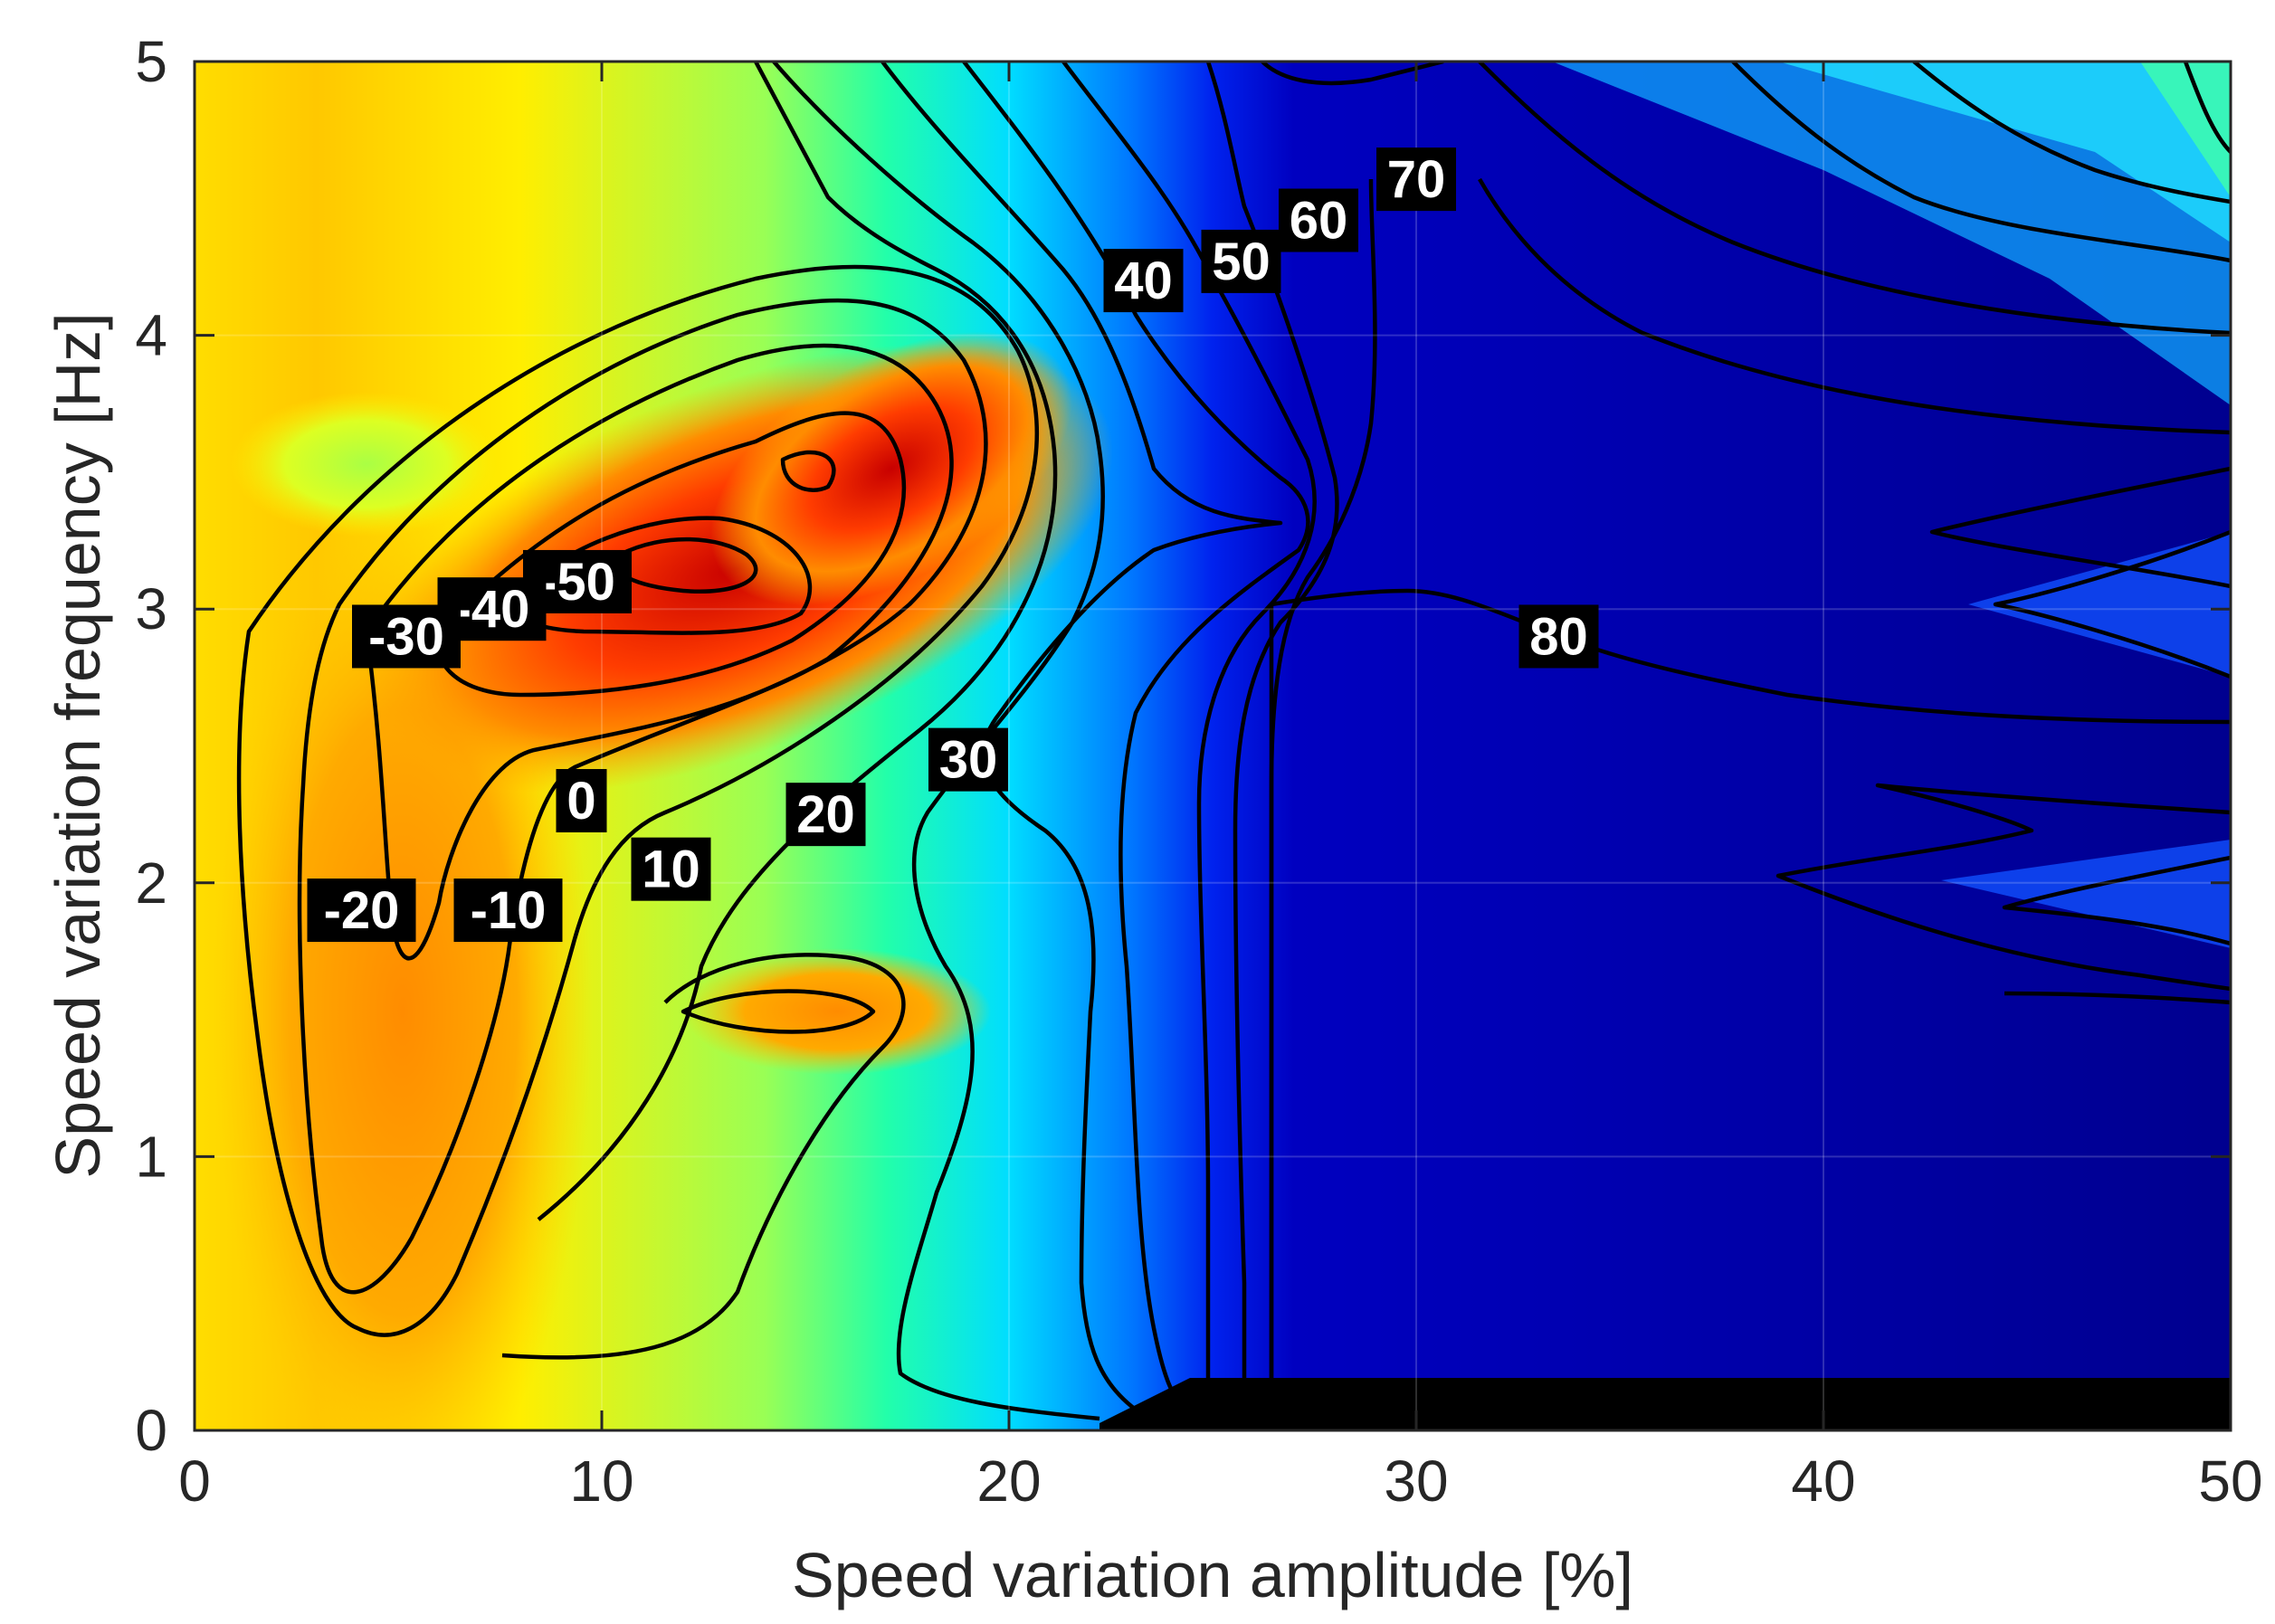  I want to click on contour-label: 30, so click(968, 759).